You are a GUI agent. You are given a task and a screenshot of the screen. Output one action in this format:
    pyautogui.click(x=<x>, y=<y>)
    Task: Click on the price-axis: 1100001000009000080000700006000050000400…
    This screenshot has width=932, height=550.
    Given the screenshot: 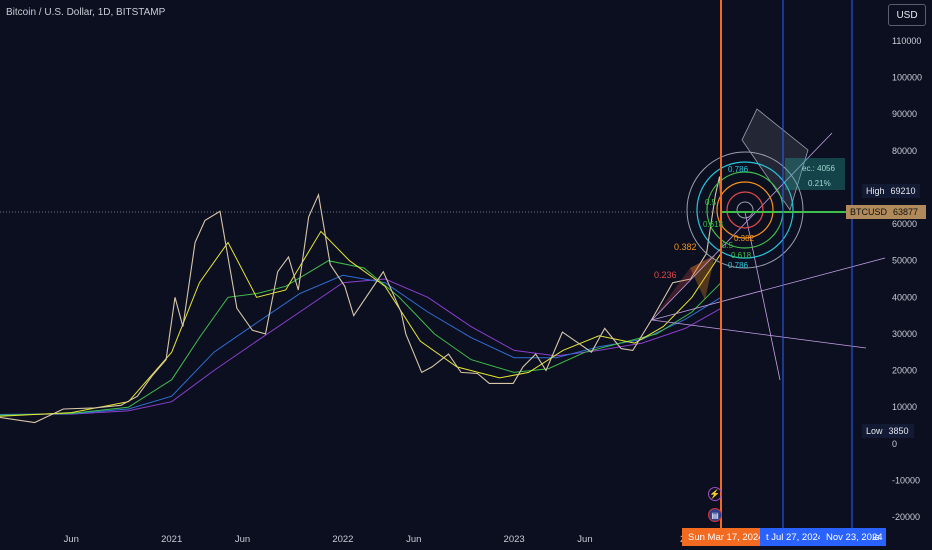 What is the action you would take?
    pyautogui.click(x=907, y=279)
    